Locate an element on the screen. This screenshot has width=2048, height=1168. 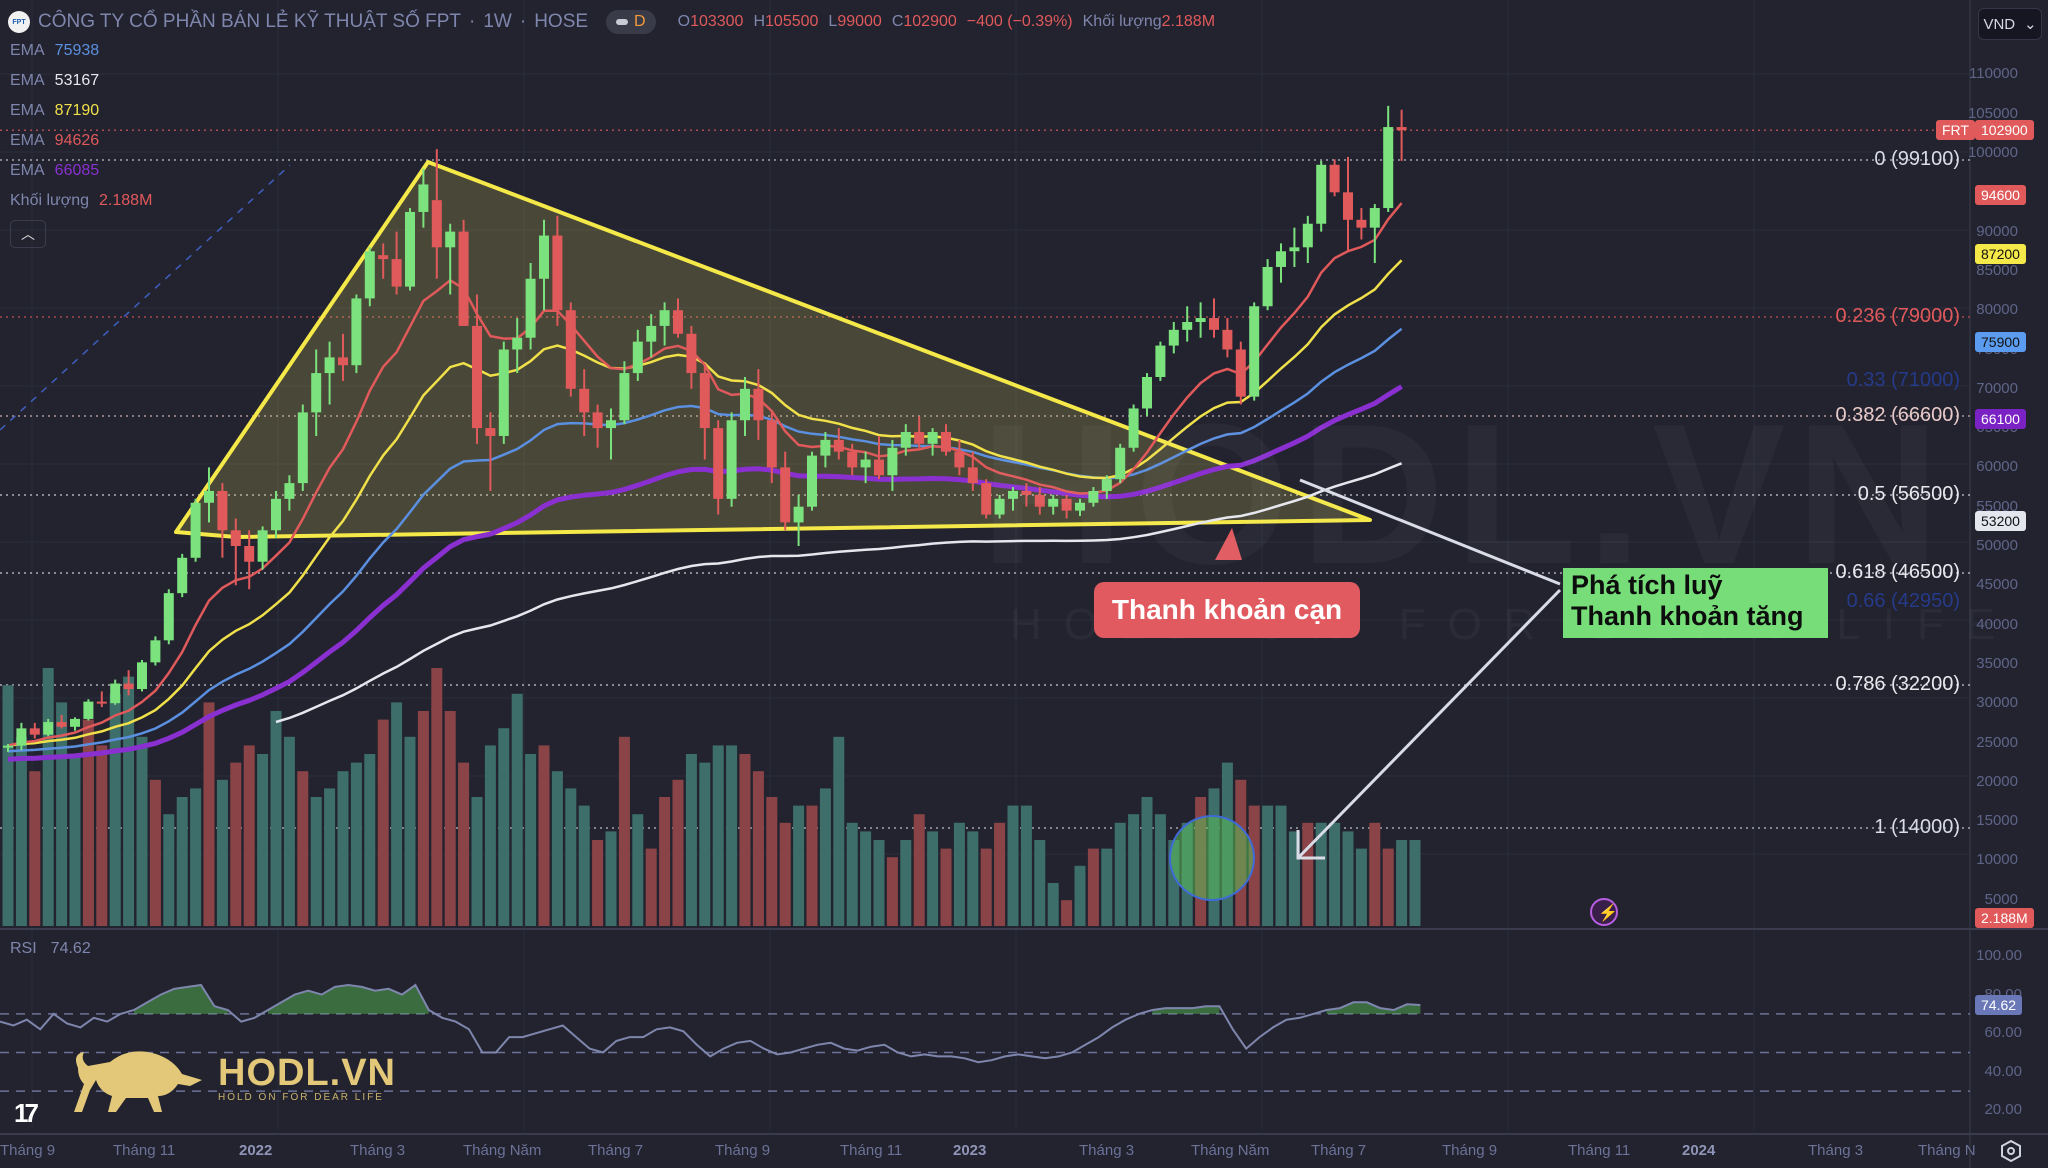
price-axis-label: 100000 is located at coordinates (1992, 152).